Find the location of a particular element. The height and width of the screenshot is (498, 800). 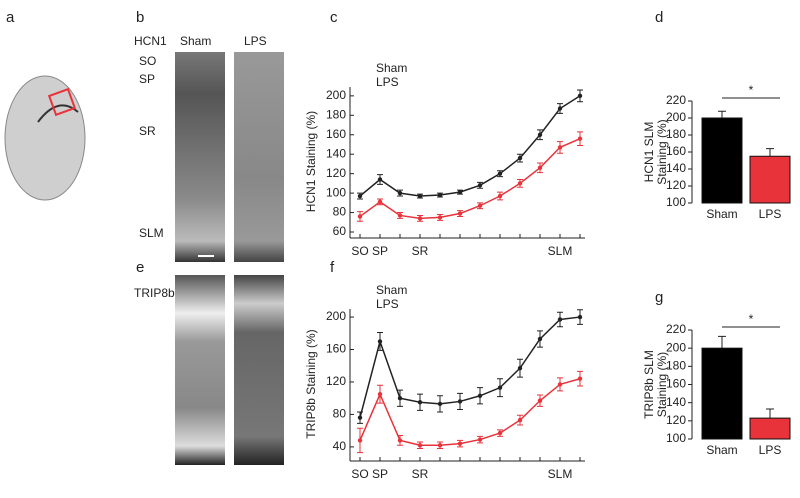

panel-label: d is located at coordinates (659, 17).